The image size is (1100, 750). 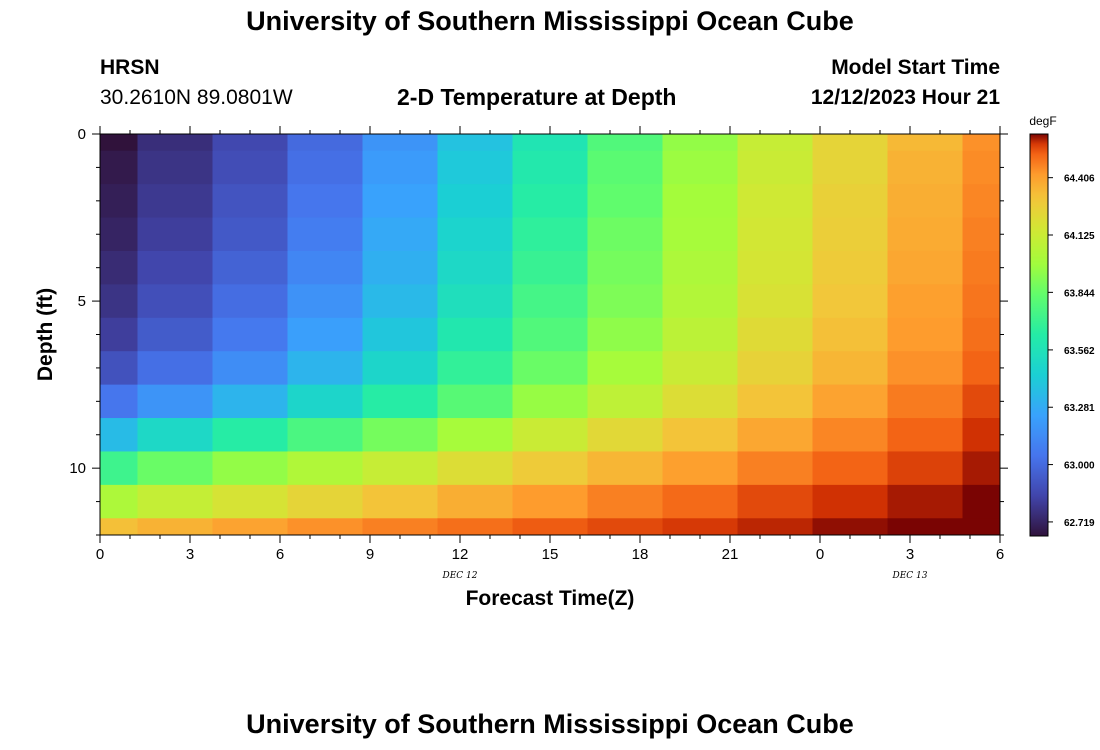 I want to click on model-start-value: 12/12/2023 Hour 21, so click(x=905, y=97).